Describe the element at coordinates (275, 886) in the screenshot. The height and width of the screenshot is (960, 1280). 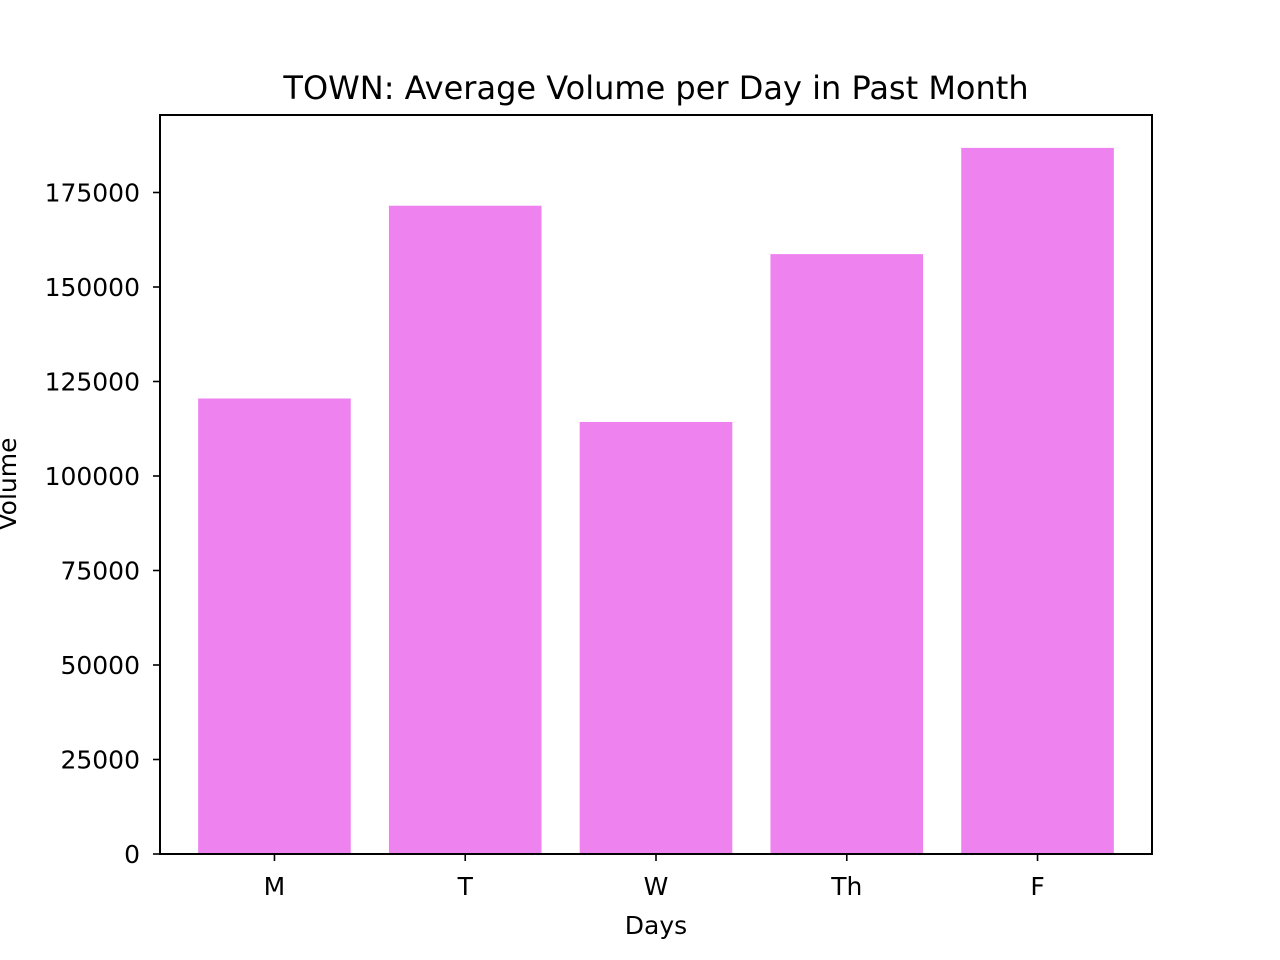
I see `x-tick-label: M` at that location.